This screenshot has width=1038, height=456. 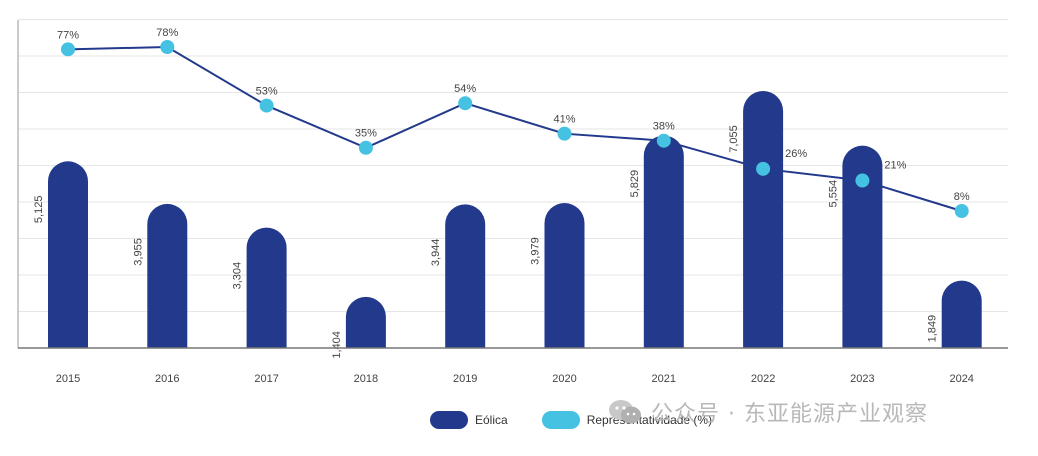 I want to click on point-value-label: 21%, so click(x=895, y=166).